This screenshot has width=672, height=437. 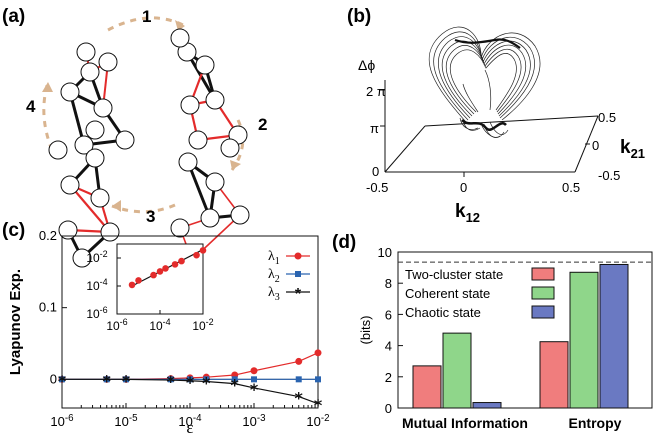 What do you see at coordinates (595, 423) in the screenshot?
I see `category-label: Entropy` at bounding box center [595, 423].